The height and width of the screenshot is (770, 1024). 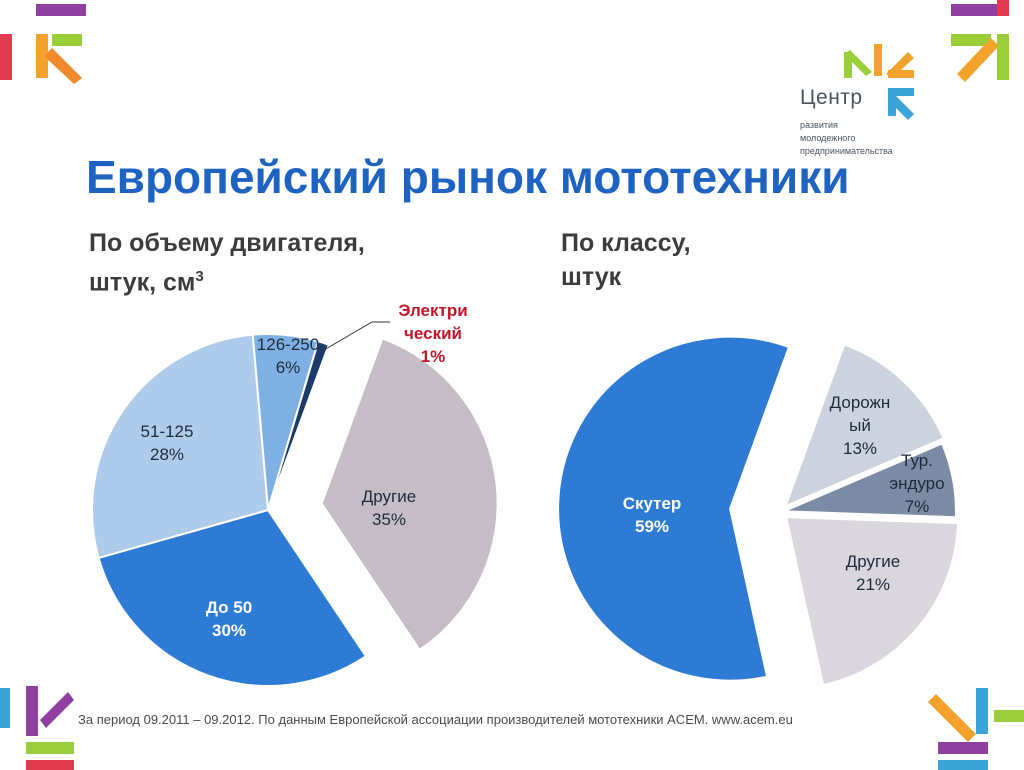 I want to click on label-scooter-line: Скутер, so click(x=652, y=503).